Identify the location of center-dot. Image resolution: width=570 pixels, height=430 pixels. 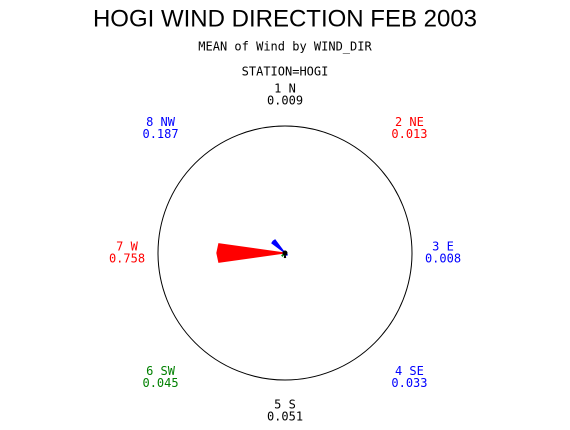
(285, 253).